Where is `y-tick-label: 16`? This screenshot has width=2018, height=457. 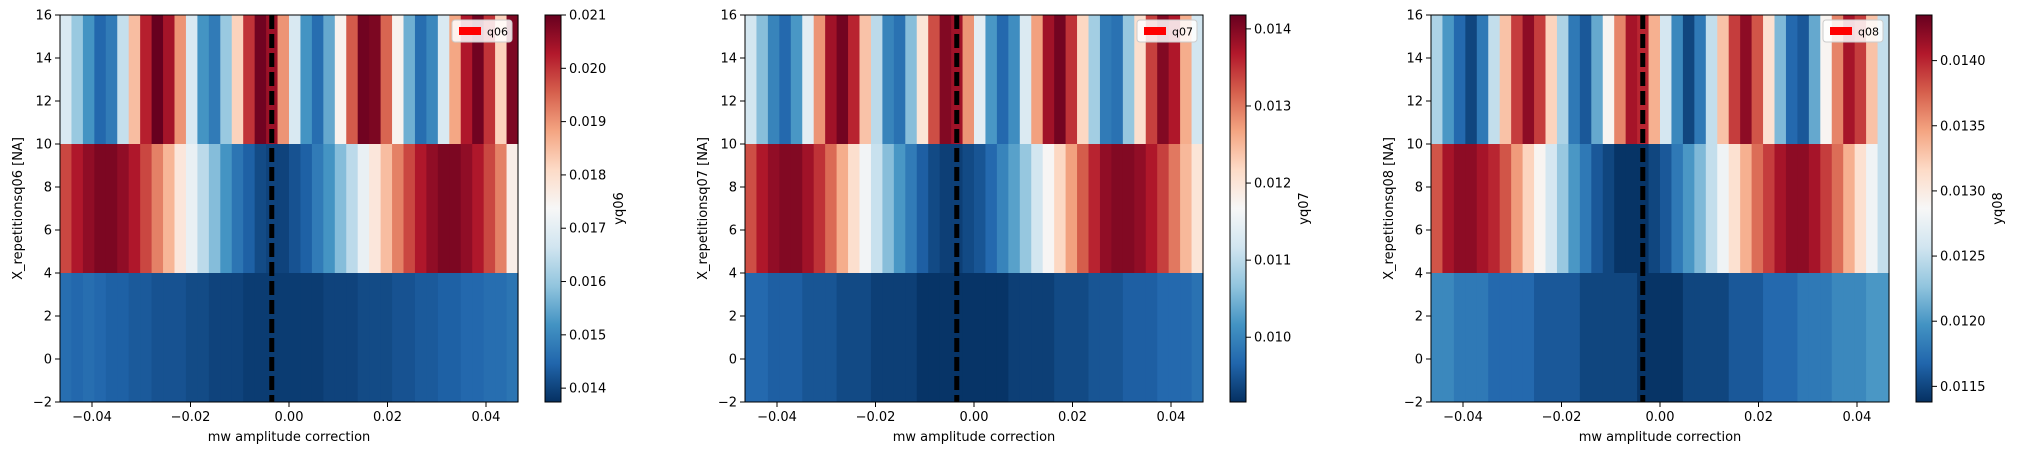 y-tick-label: 16 is located at coordinates (43, 16).